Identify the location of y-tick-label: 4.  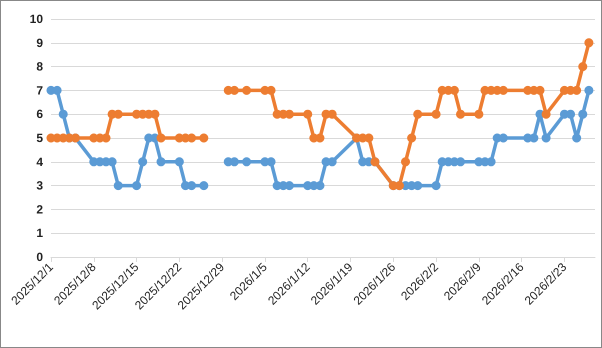
(40, 161).